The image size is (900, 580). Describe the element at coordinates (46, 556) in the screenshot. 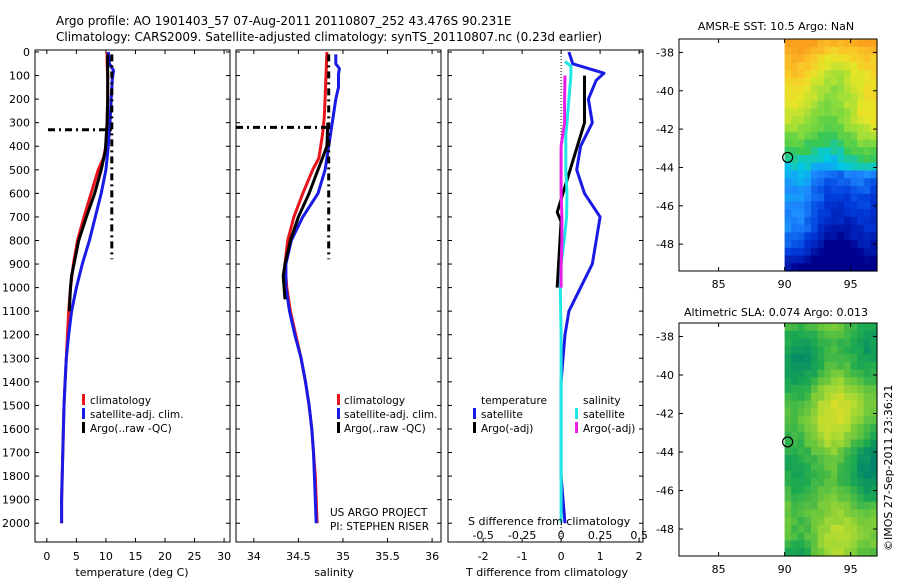

I see `x-tick-label: 0` at that location.